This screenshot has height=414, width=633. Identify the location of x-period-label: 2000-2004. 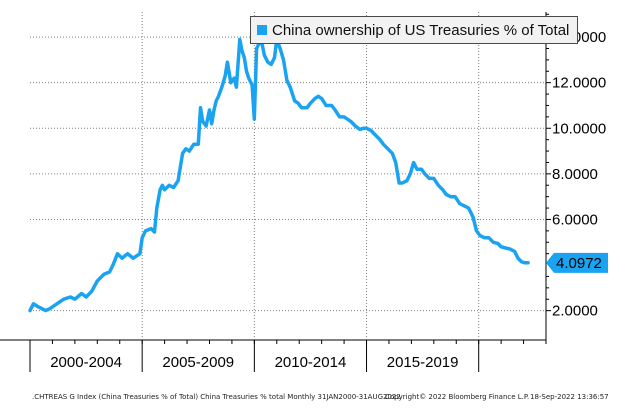
(86, 362).